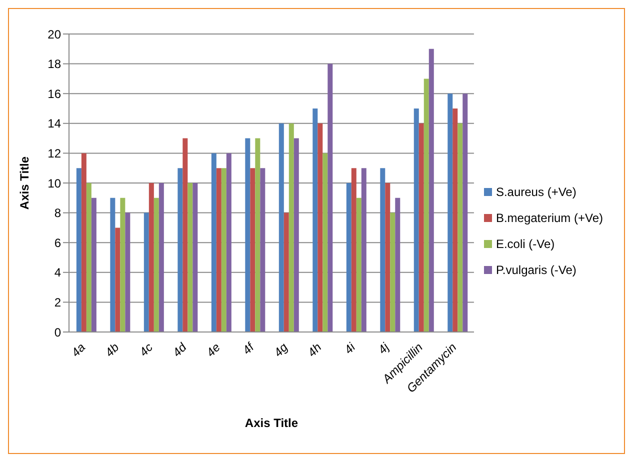  What do you see at coordinates (249, 348) in the screenshot?
I see `x-tick-label: 4f` at bounding box center [249, 348].